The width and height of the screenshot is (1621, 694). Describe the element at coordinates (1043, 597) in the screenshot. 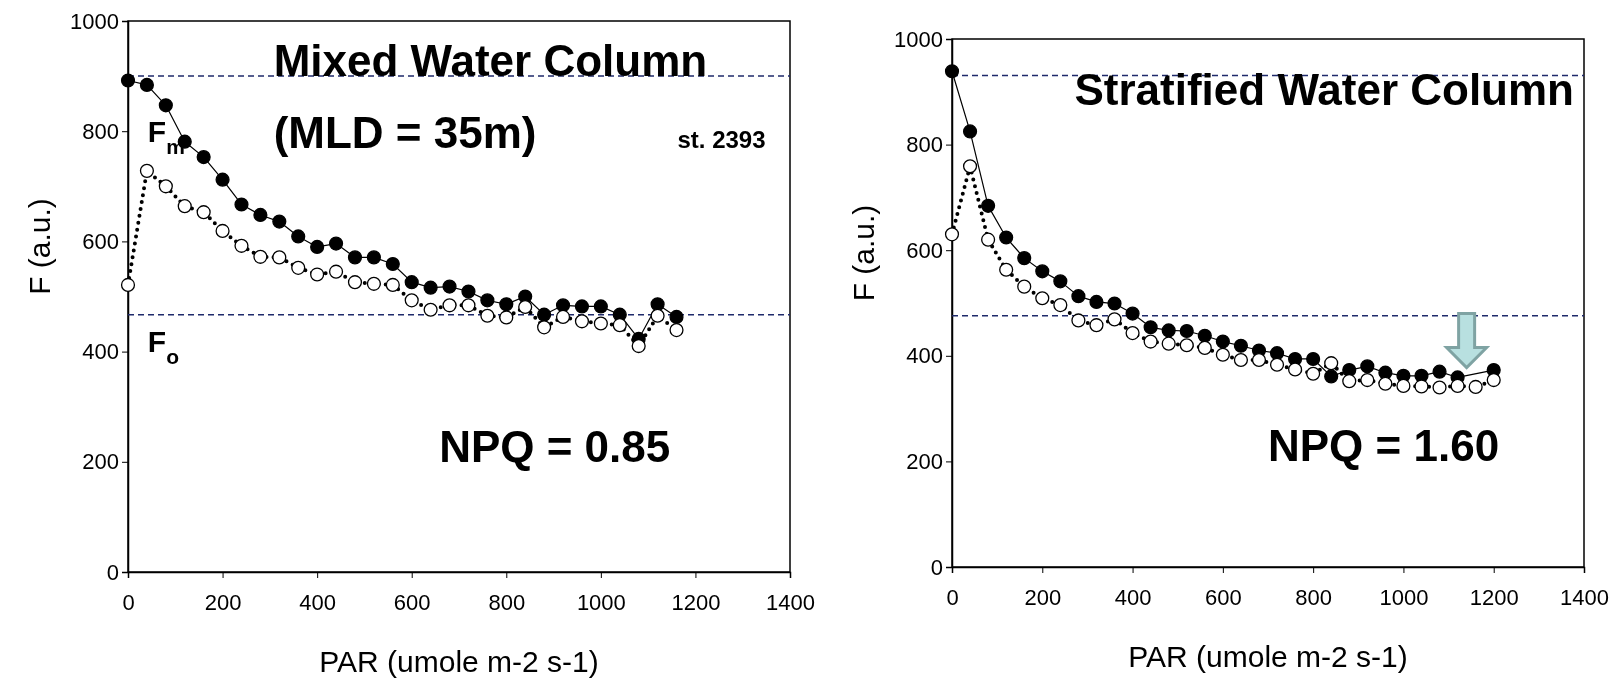

I see `x-tick-label: 200` at that location.